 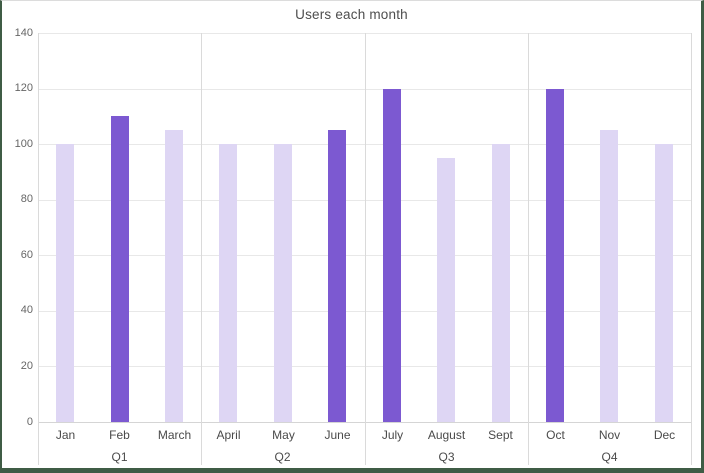 I want to click on month-label: August, so click(x=446, y=435).